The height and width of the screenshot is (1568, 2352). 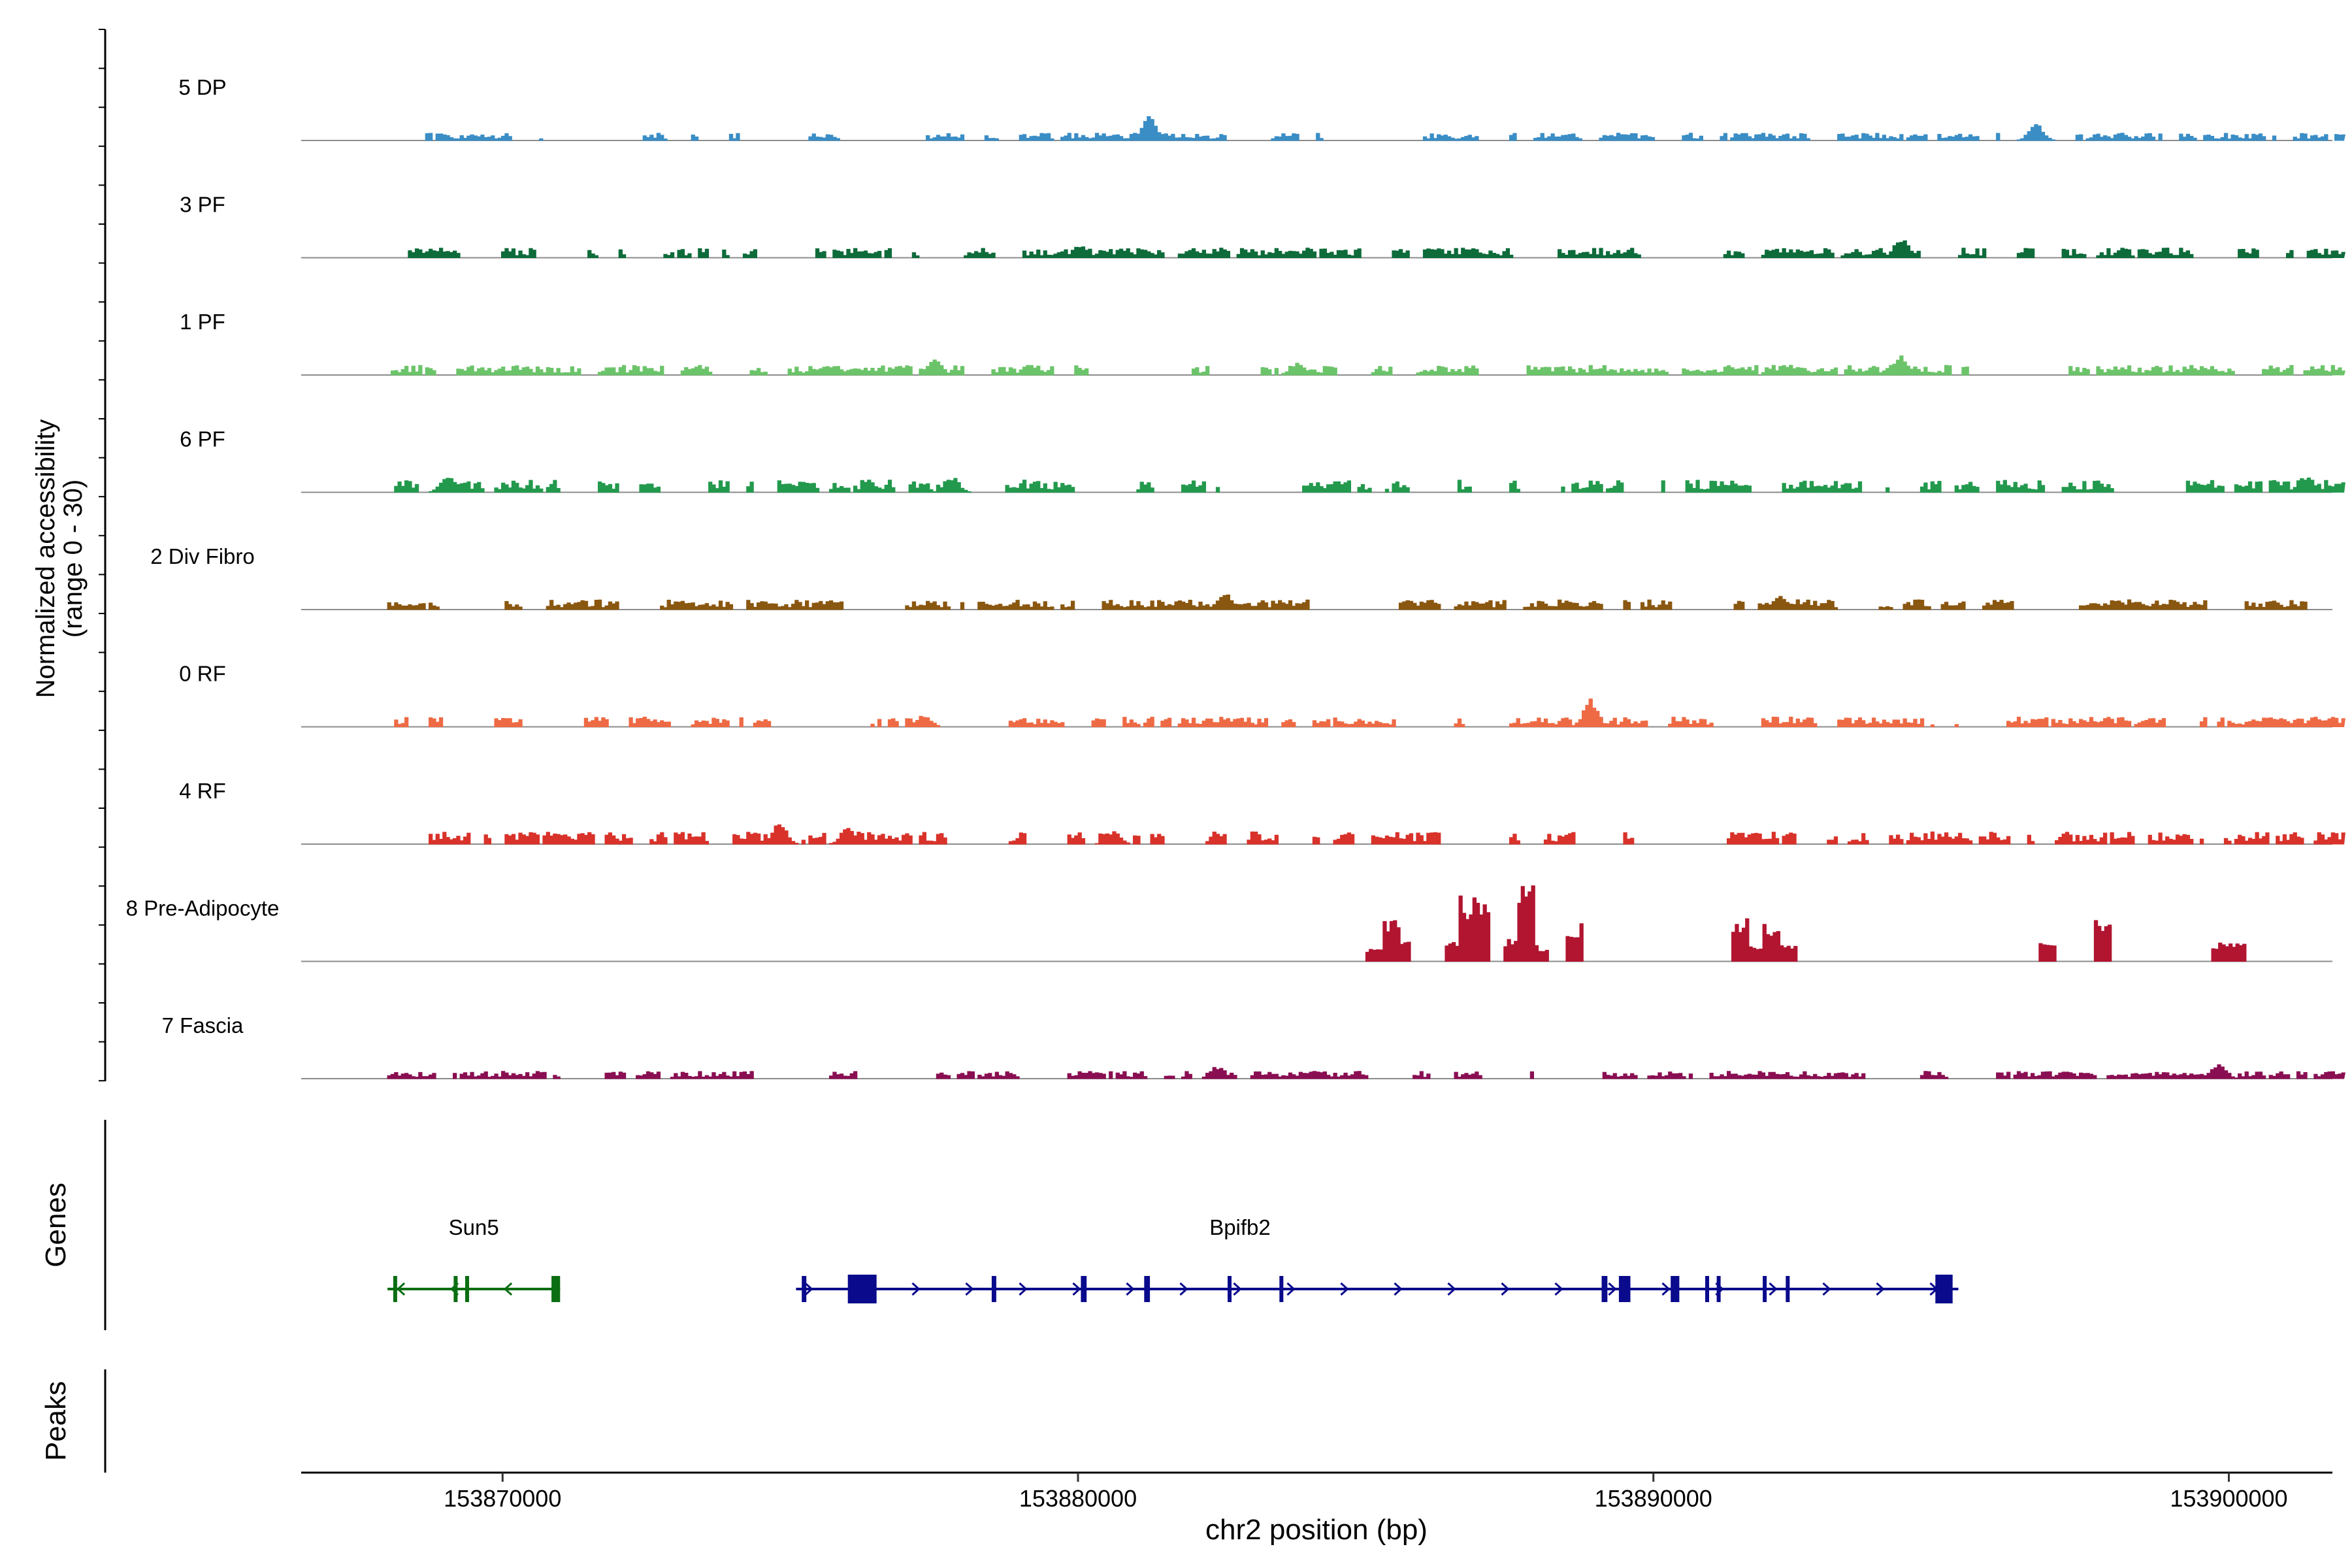 I want to click on track-label: 1 PF, so click(x=202, y=322).